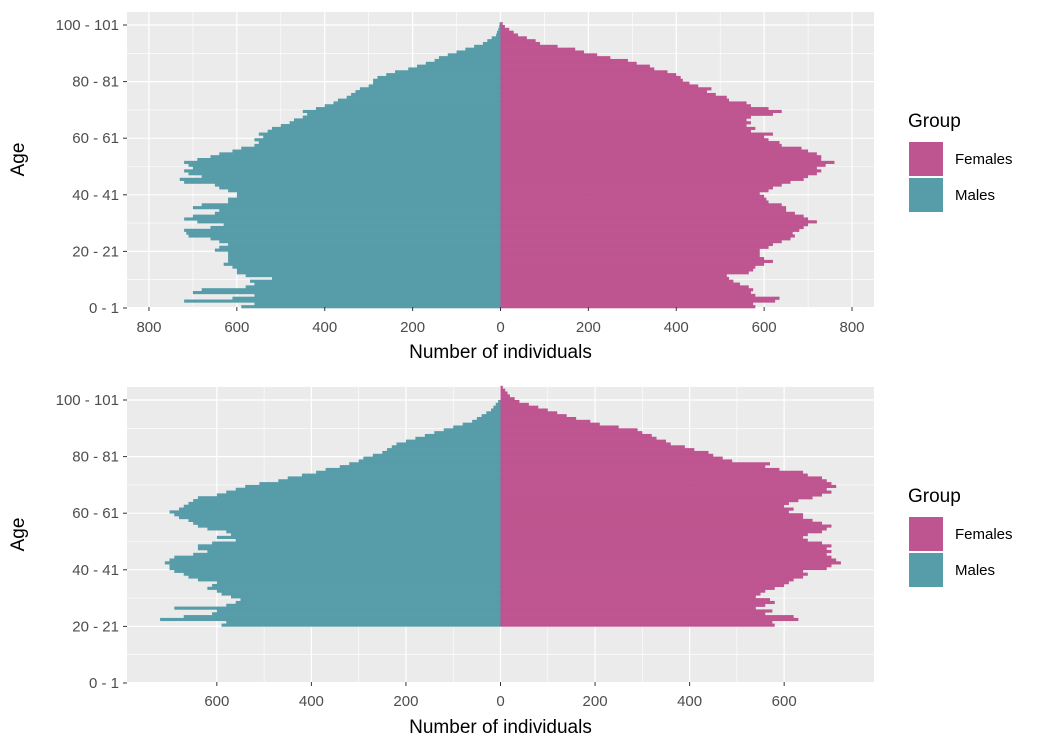  I want to click on x-tick-label: 0, so click(500, 327).